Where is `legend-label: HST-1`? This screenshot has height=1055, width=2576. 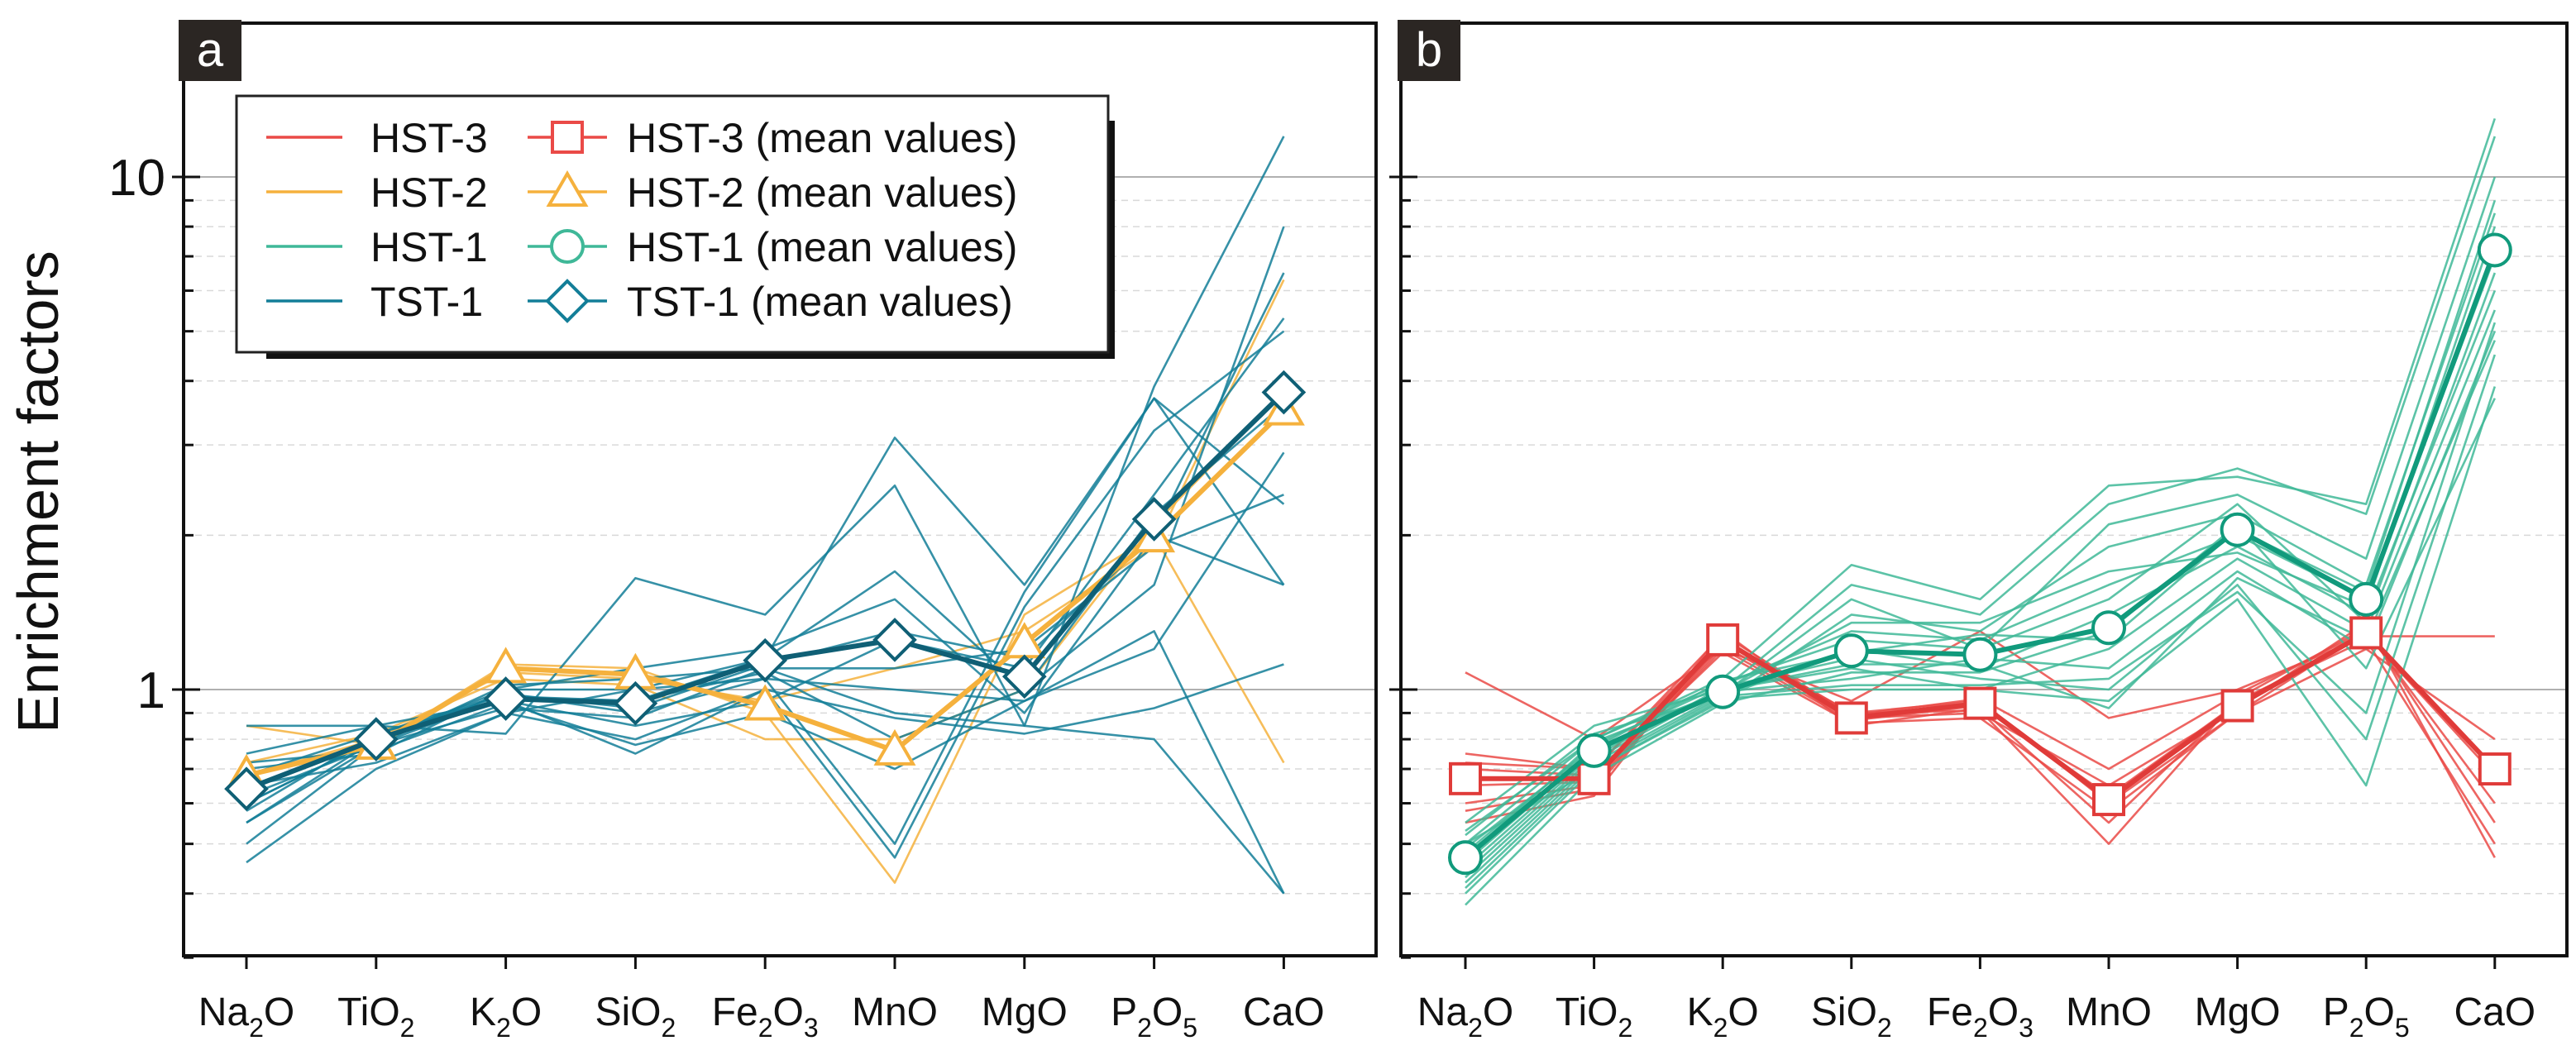
legend-label: HST-1 is located at coordinates (429, 247).